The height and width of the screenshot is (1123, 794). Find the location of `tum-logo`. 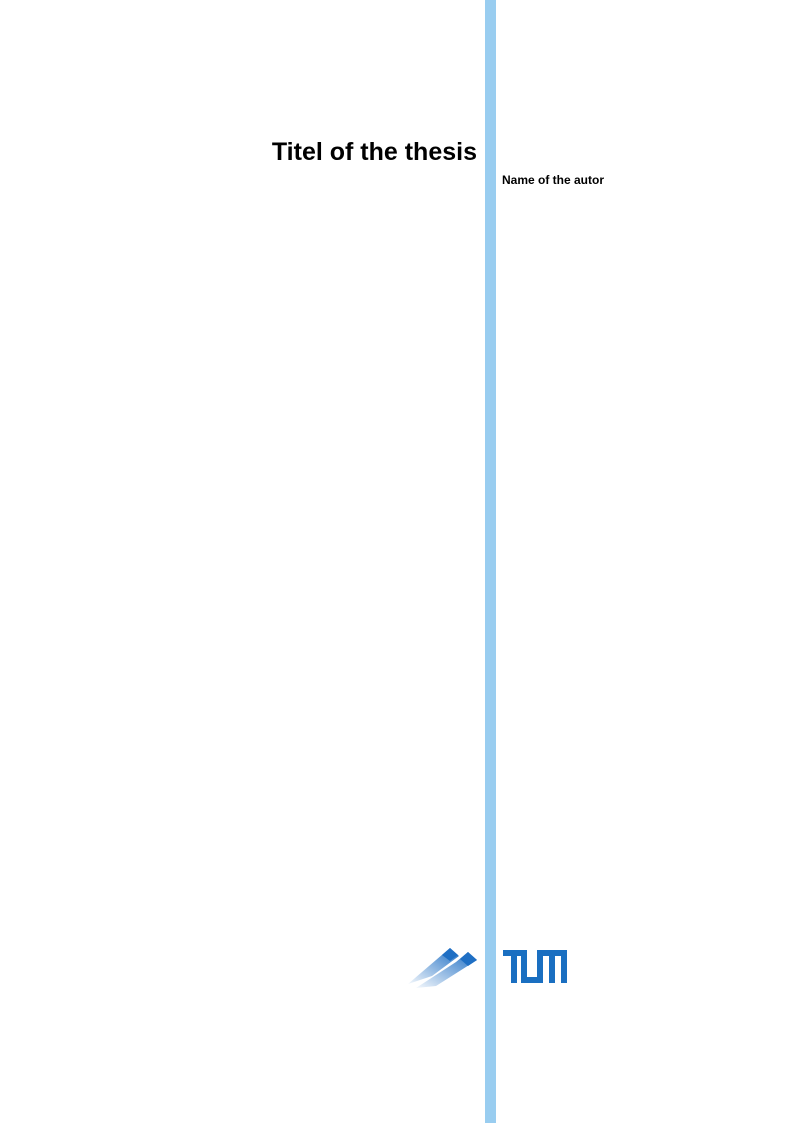

tum-logo is located at coordinates (535, 966).